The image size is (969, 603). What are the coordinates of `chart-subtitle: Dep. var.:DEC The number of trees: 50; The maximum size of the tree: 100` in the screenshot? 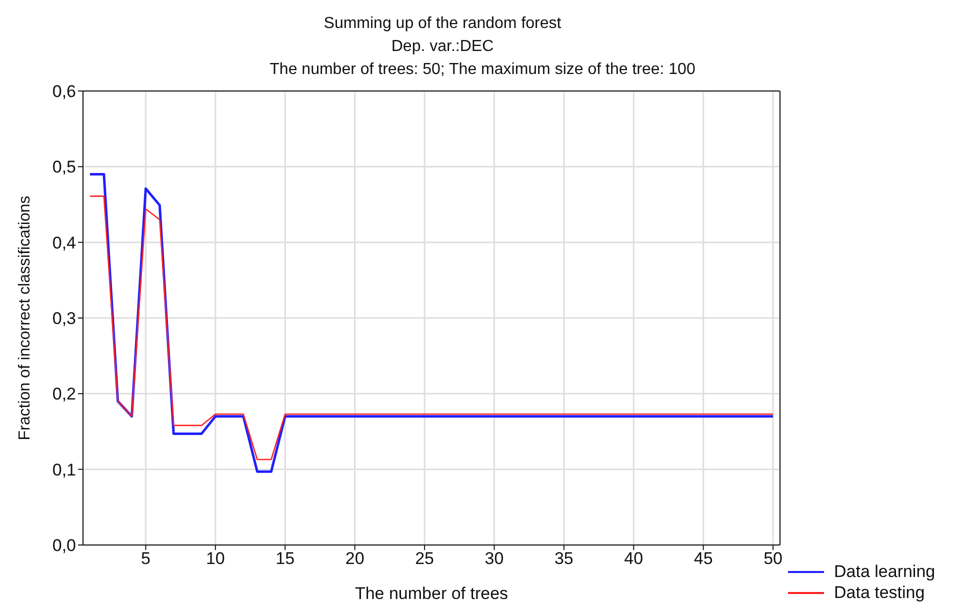 It's located at (482, 58).